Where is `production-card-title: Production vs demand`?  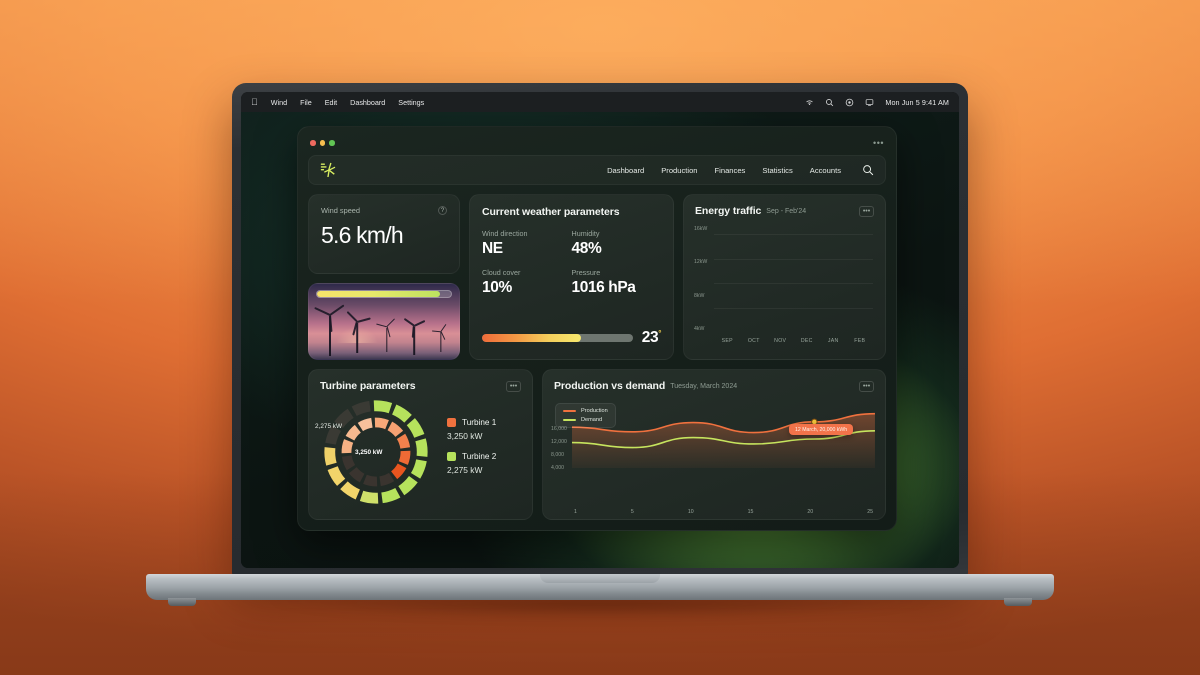
production-card-title: Production vs demand is located at coordinates (610, 386).